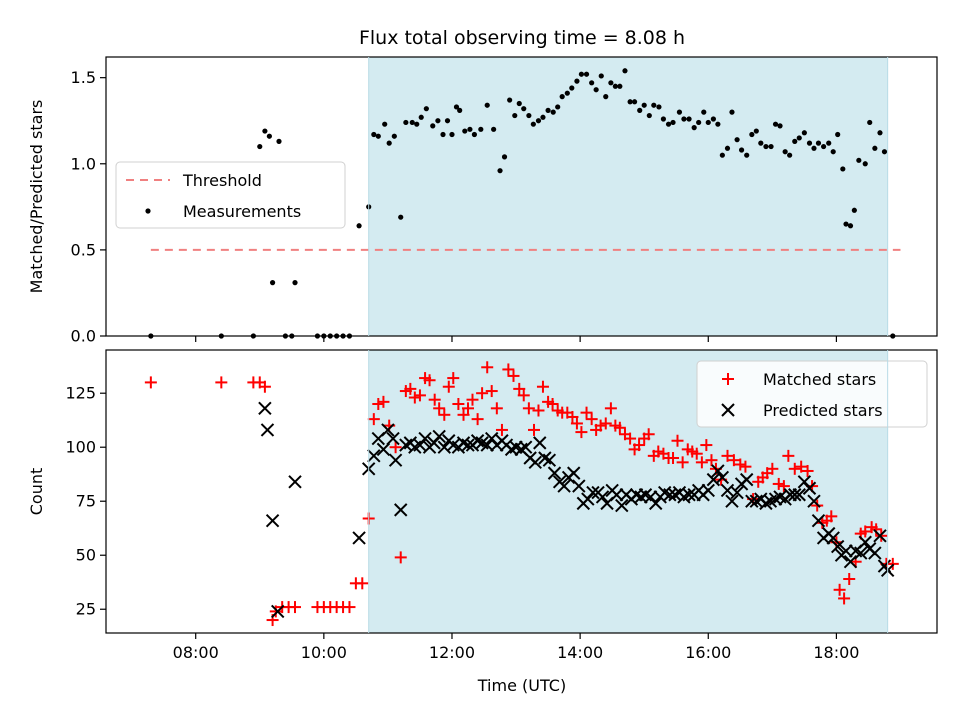 The height and width of the screenshot is (720, 960). Describe the element at coordinates (521, 685) in the screenshot. I see `x-axis-label: Time (UTC)` at that location.